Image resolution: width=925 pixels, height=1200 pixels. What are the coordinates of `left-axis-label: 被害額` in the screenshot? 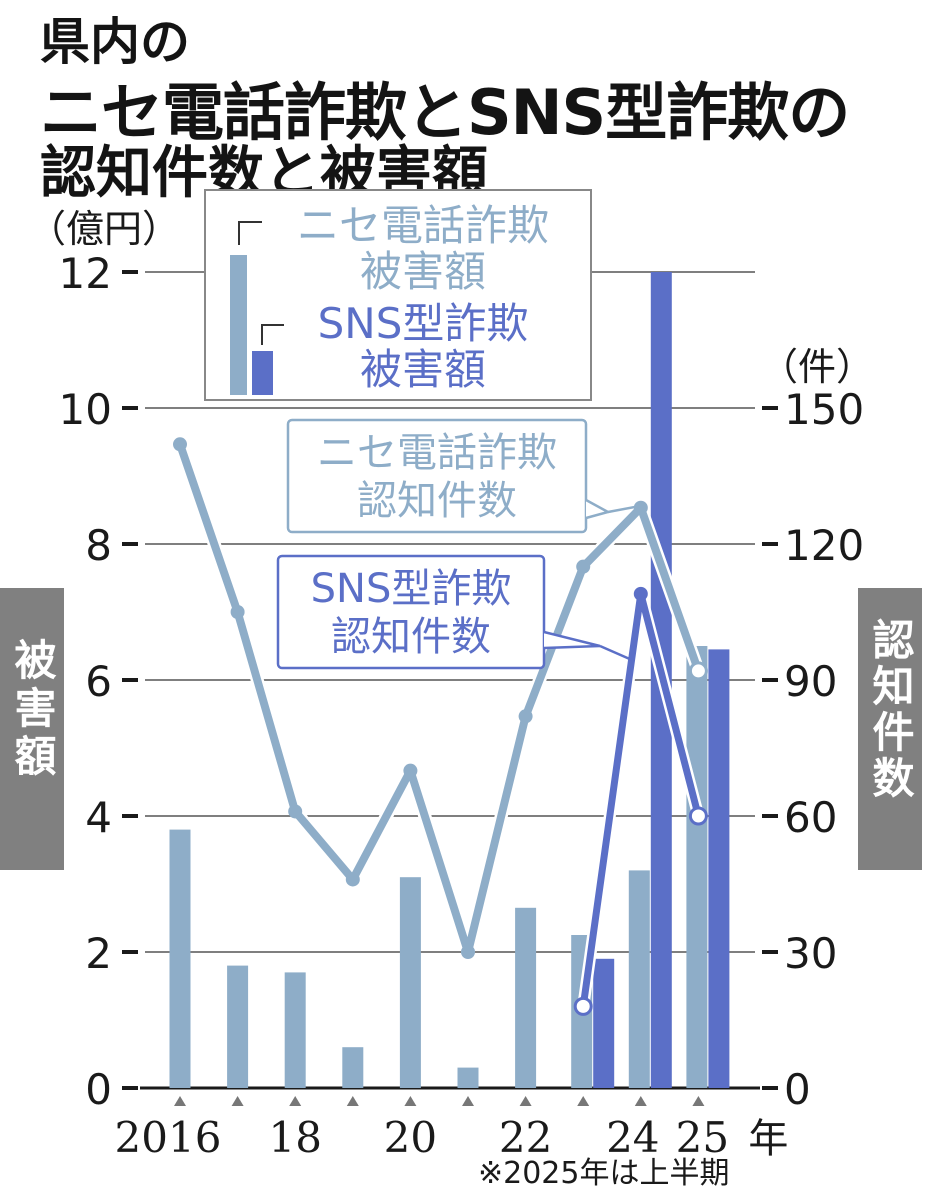 It's located at (32, 729).